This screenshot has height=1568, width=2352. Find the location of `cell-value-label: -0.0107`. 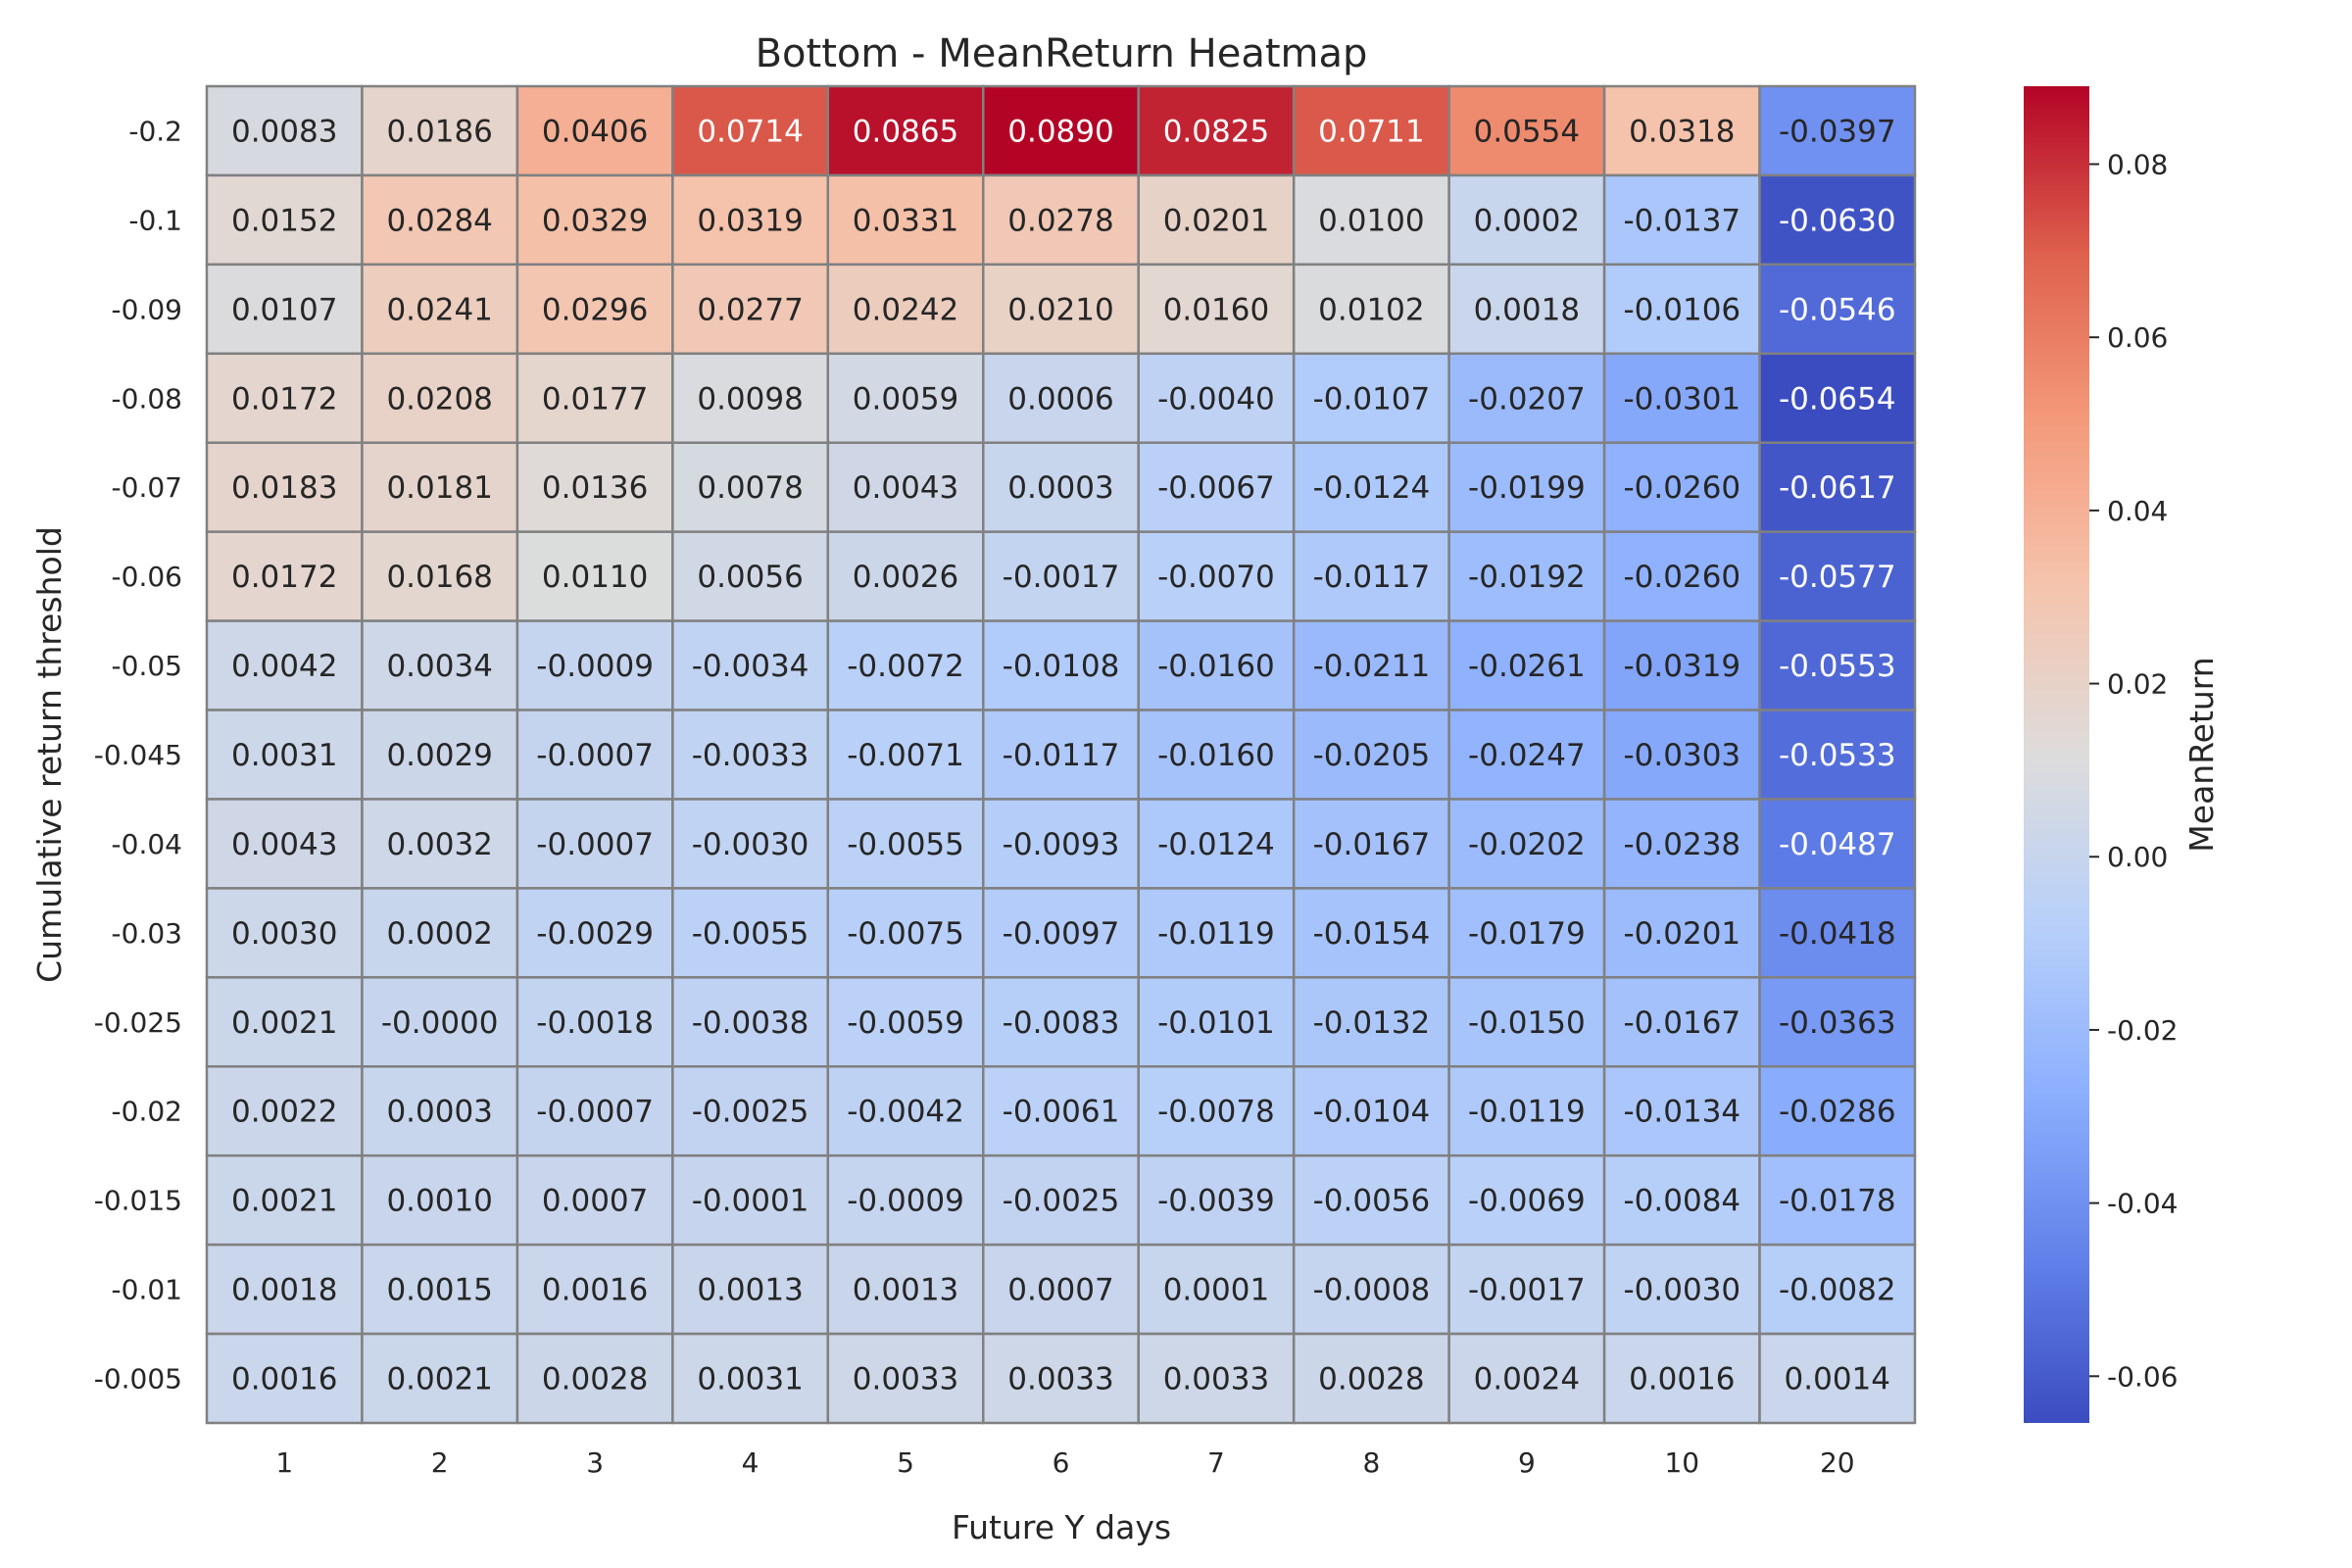

cell-value-label: -0.0107 is located at coordinates (1372, 398).